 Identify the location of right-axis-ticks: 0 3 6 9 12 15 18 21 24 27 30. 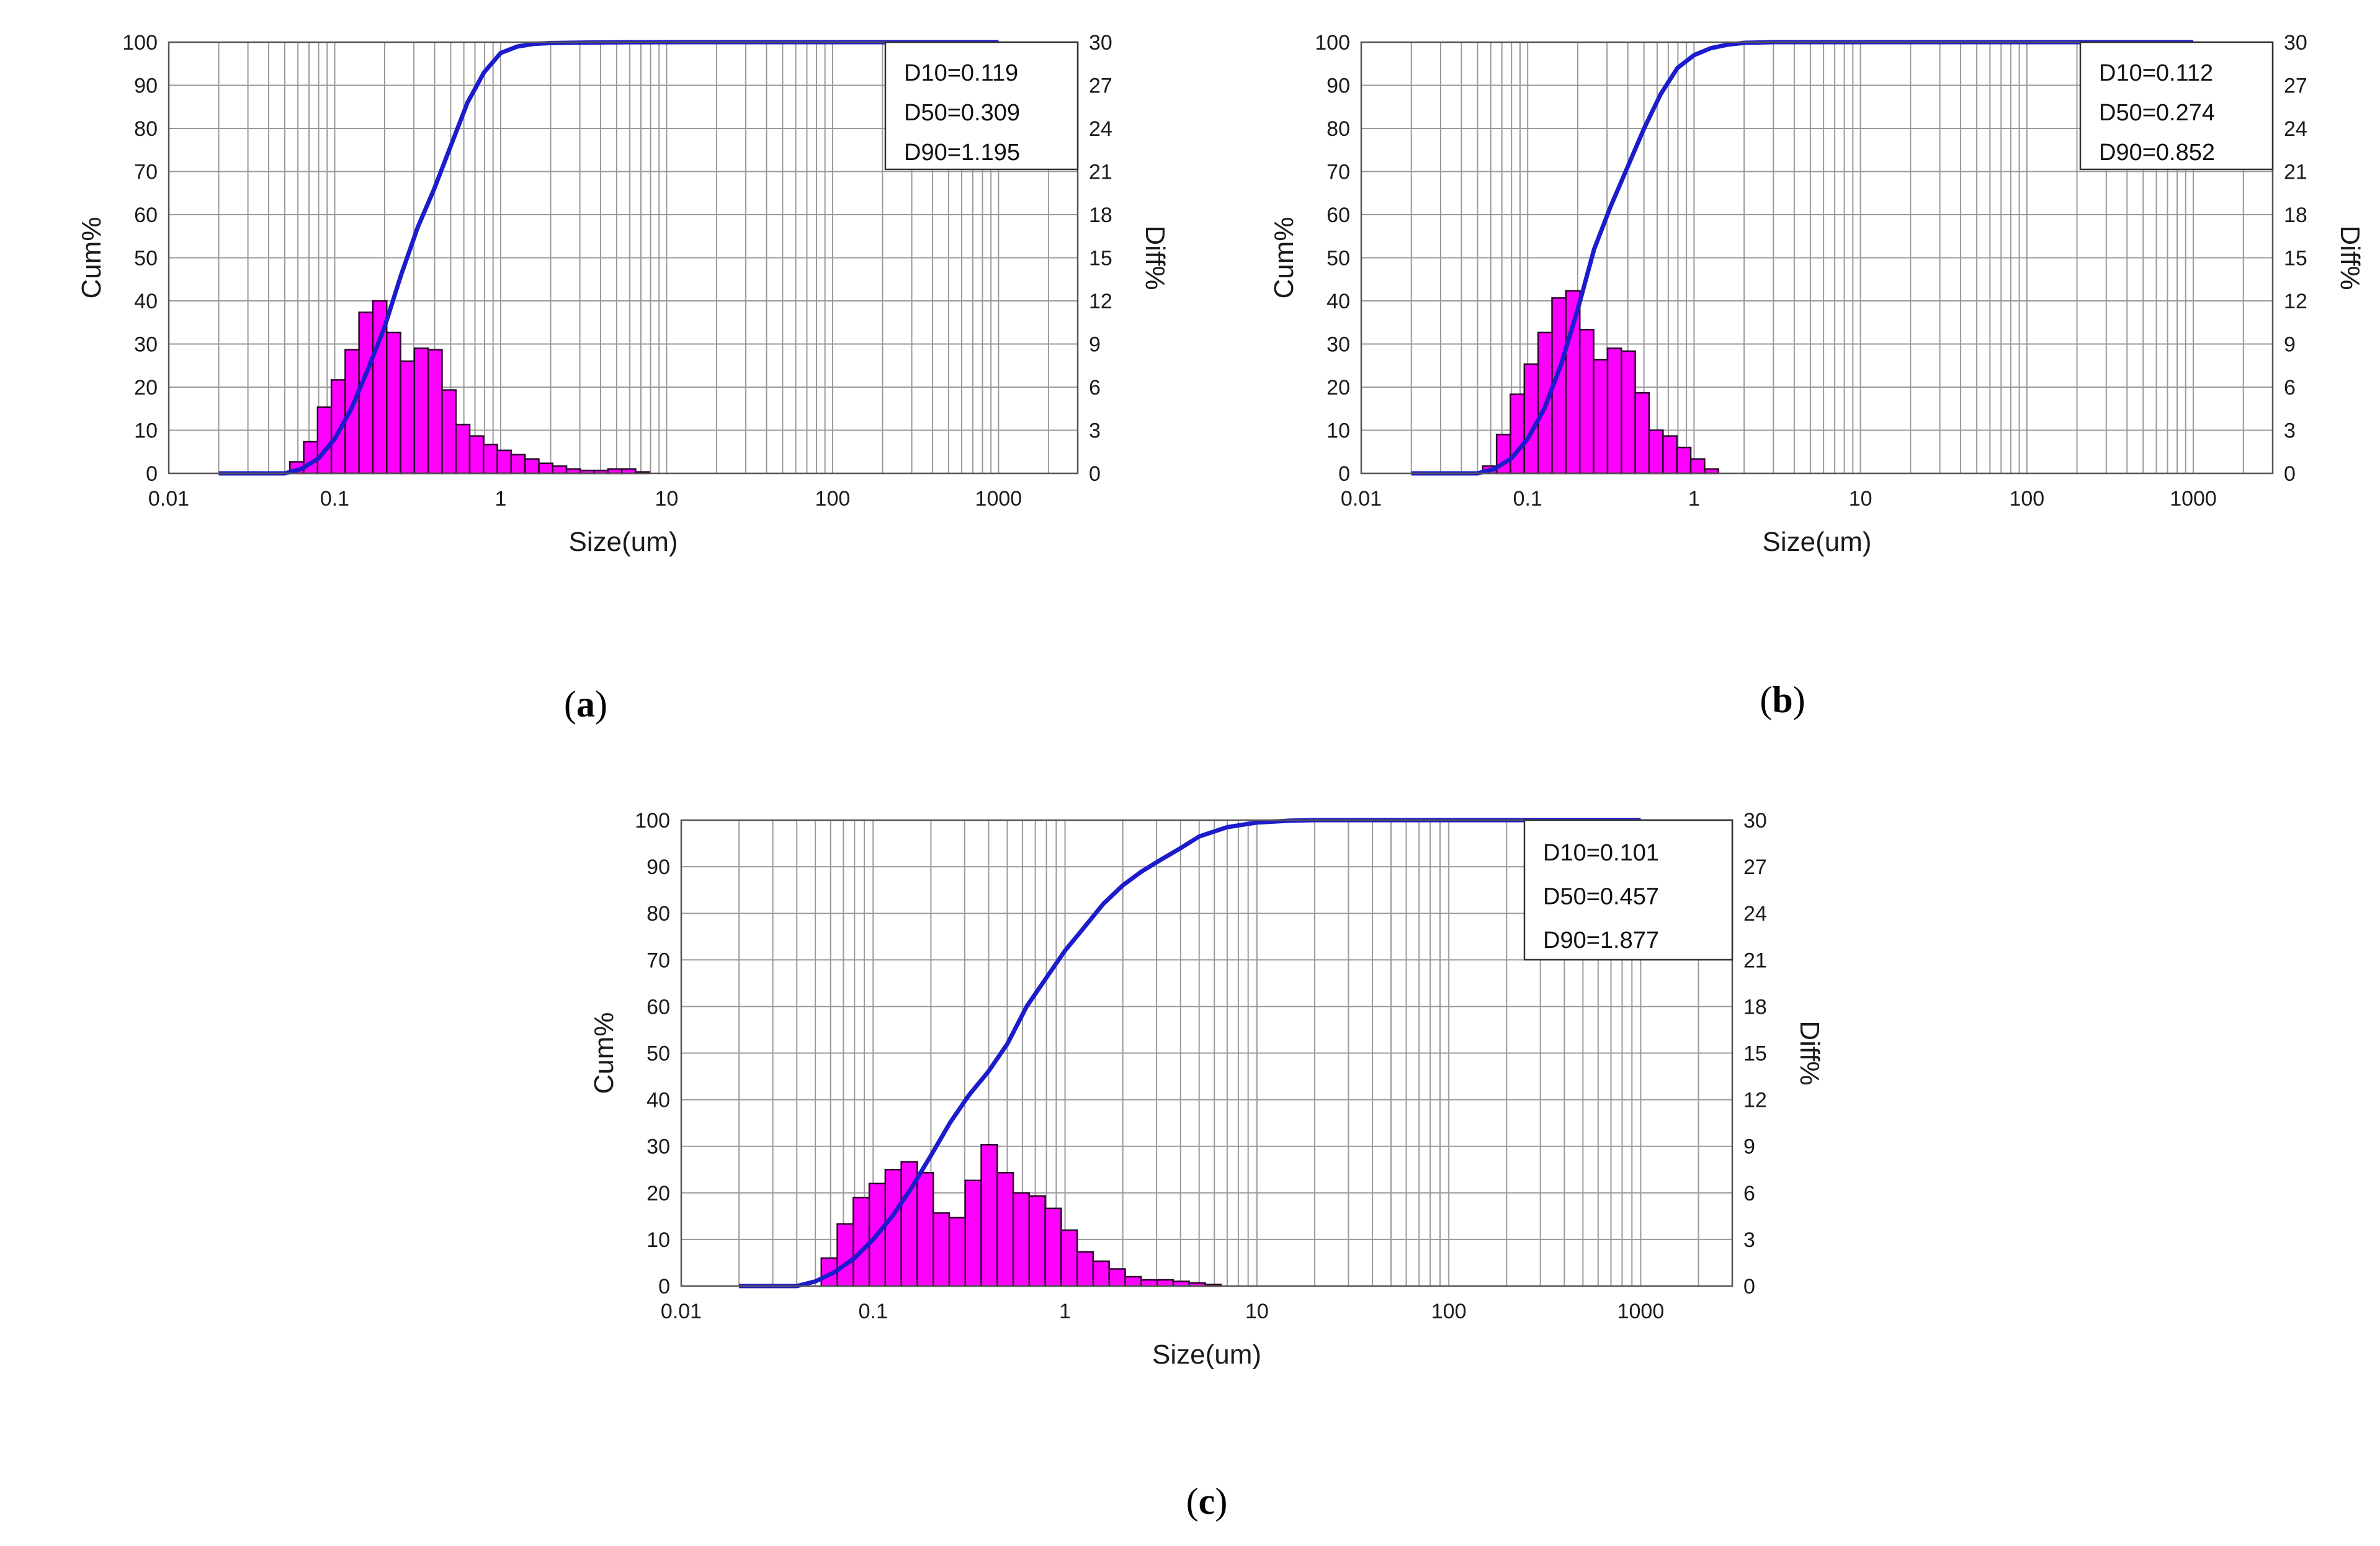
(1755, 1053).